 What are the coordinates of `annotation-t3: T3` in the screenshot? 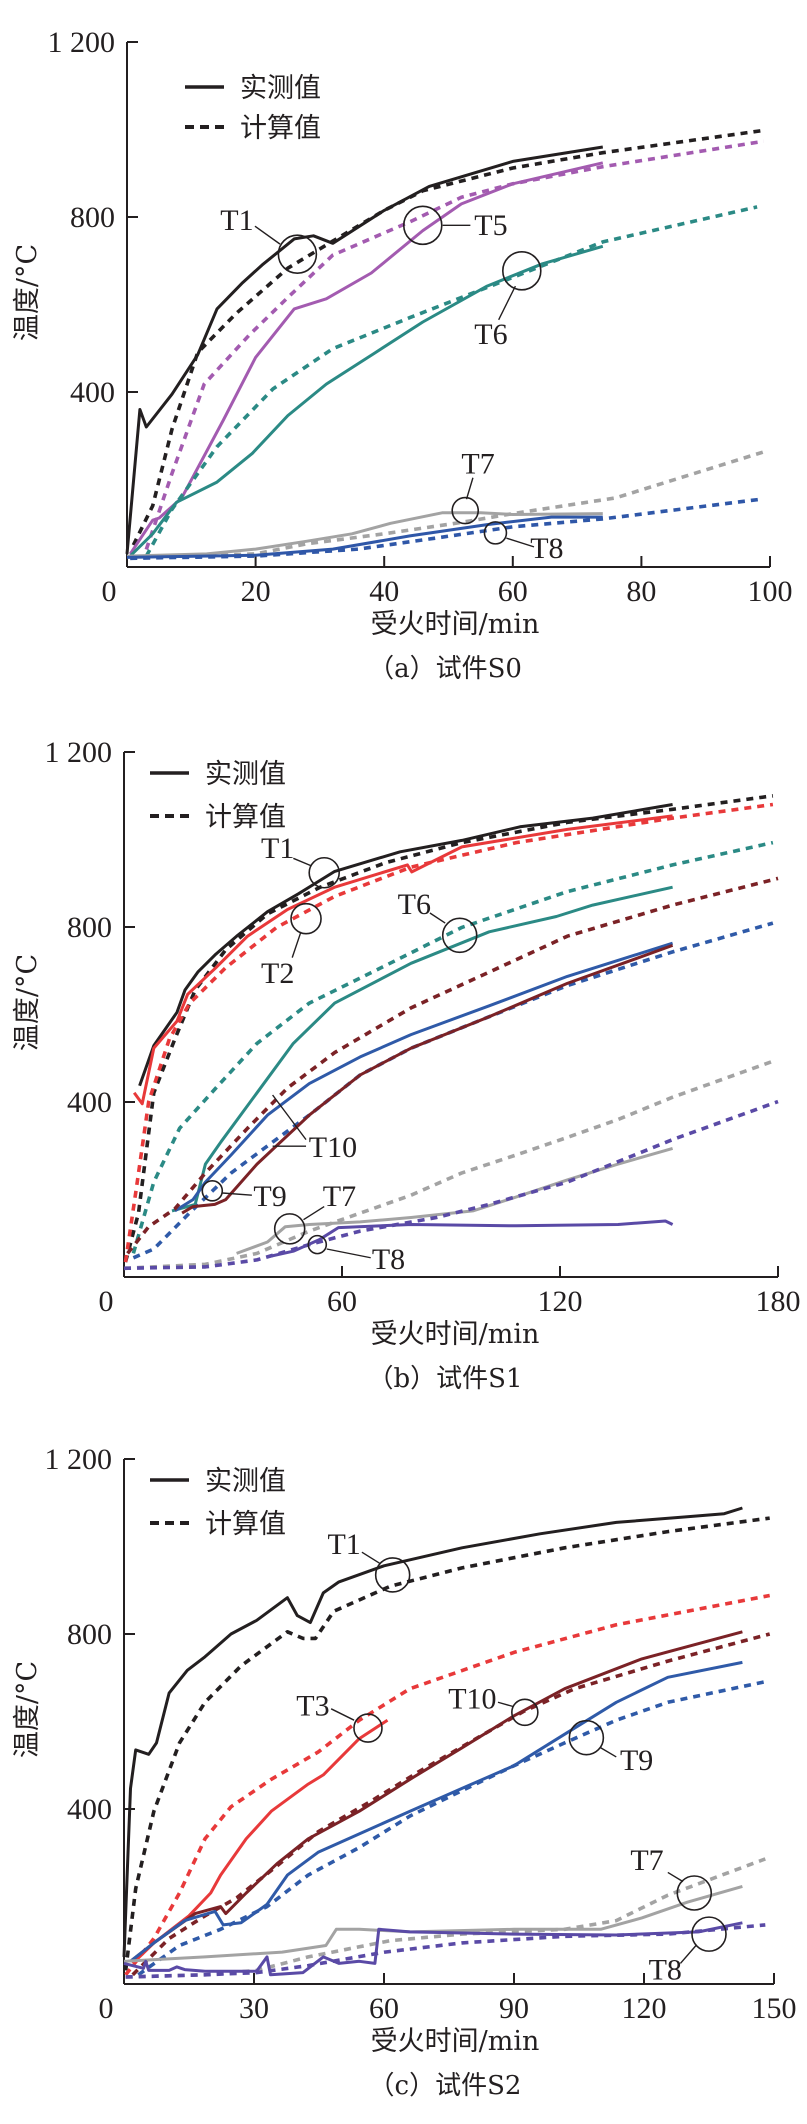 It's located at (339, 1716).